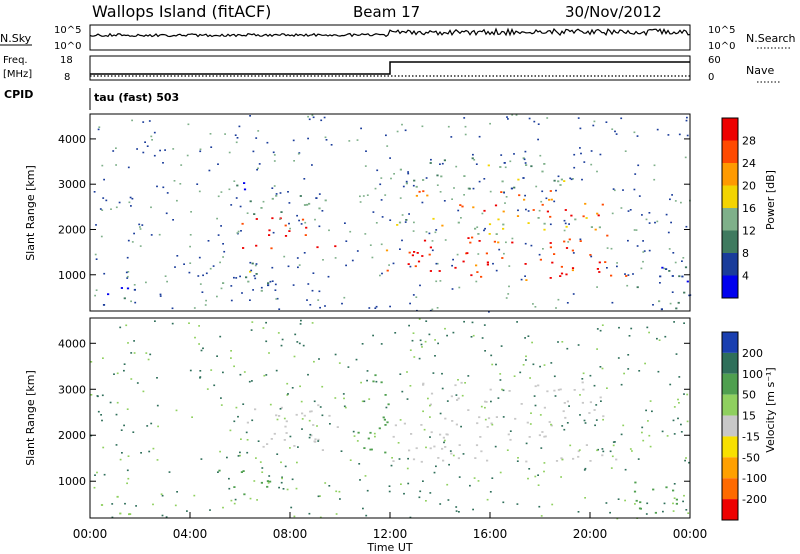 The image size is (800, 554). Describe the element at coordinates (30, 418) in the screenshot. I see `velocity-ylabel: Slant Range [km]` at that location.